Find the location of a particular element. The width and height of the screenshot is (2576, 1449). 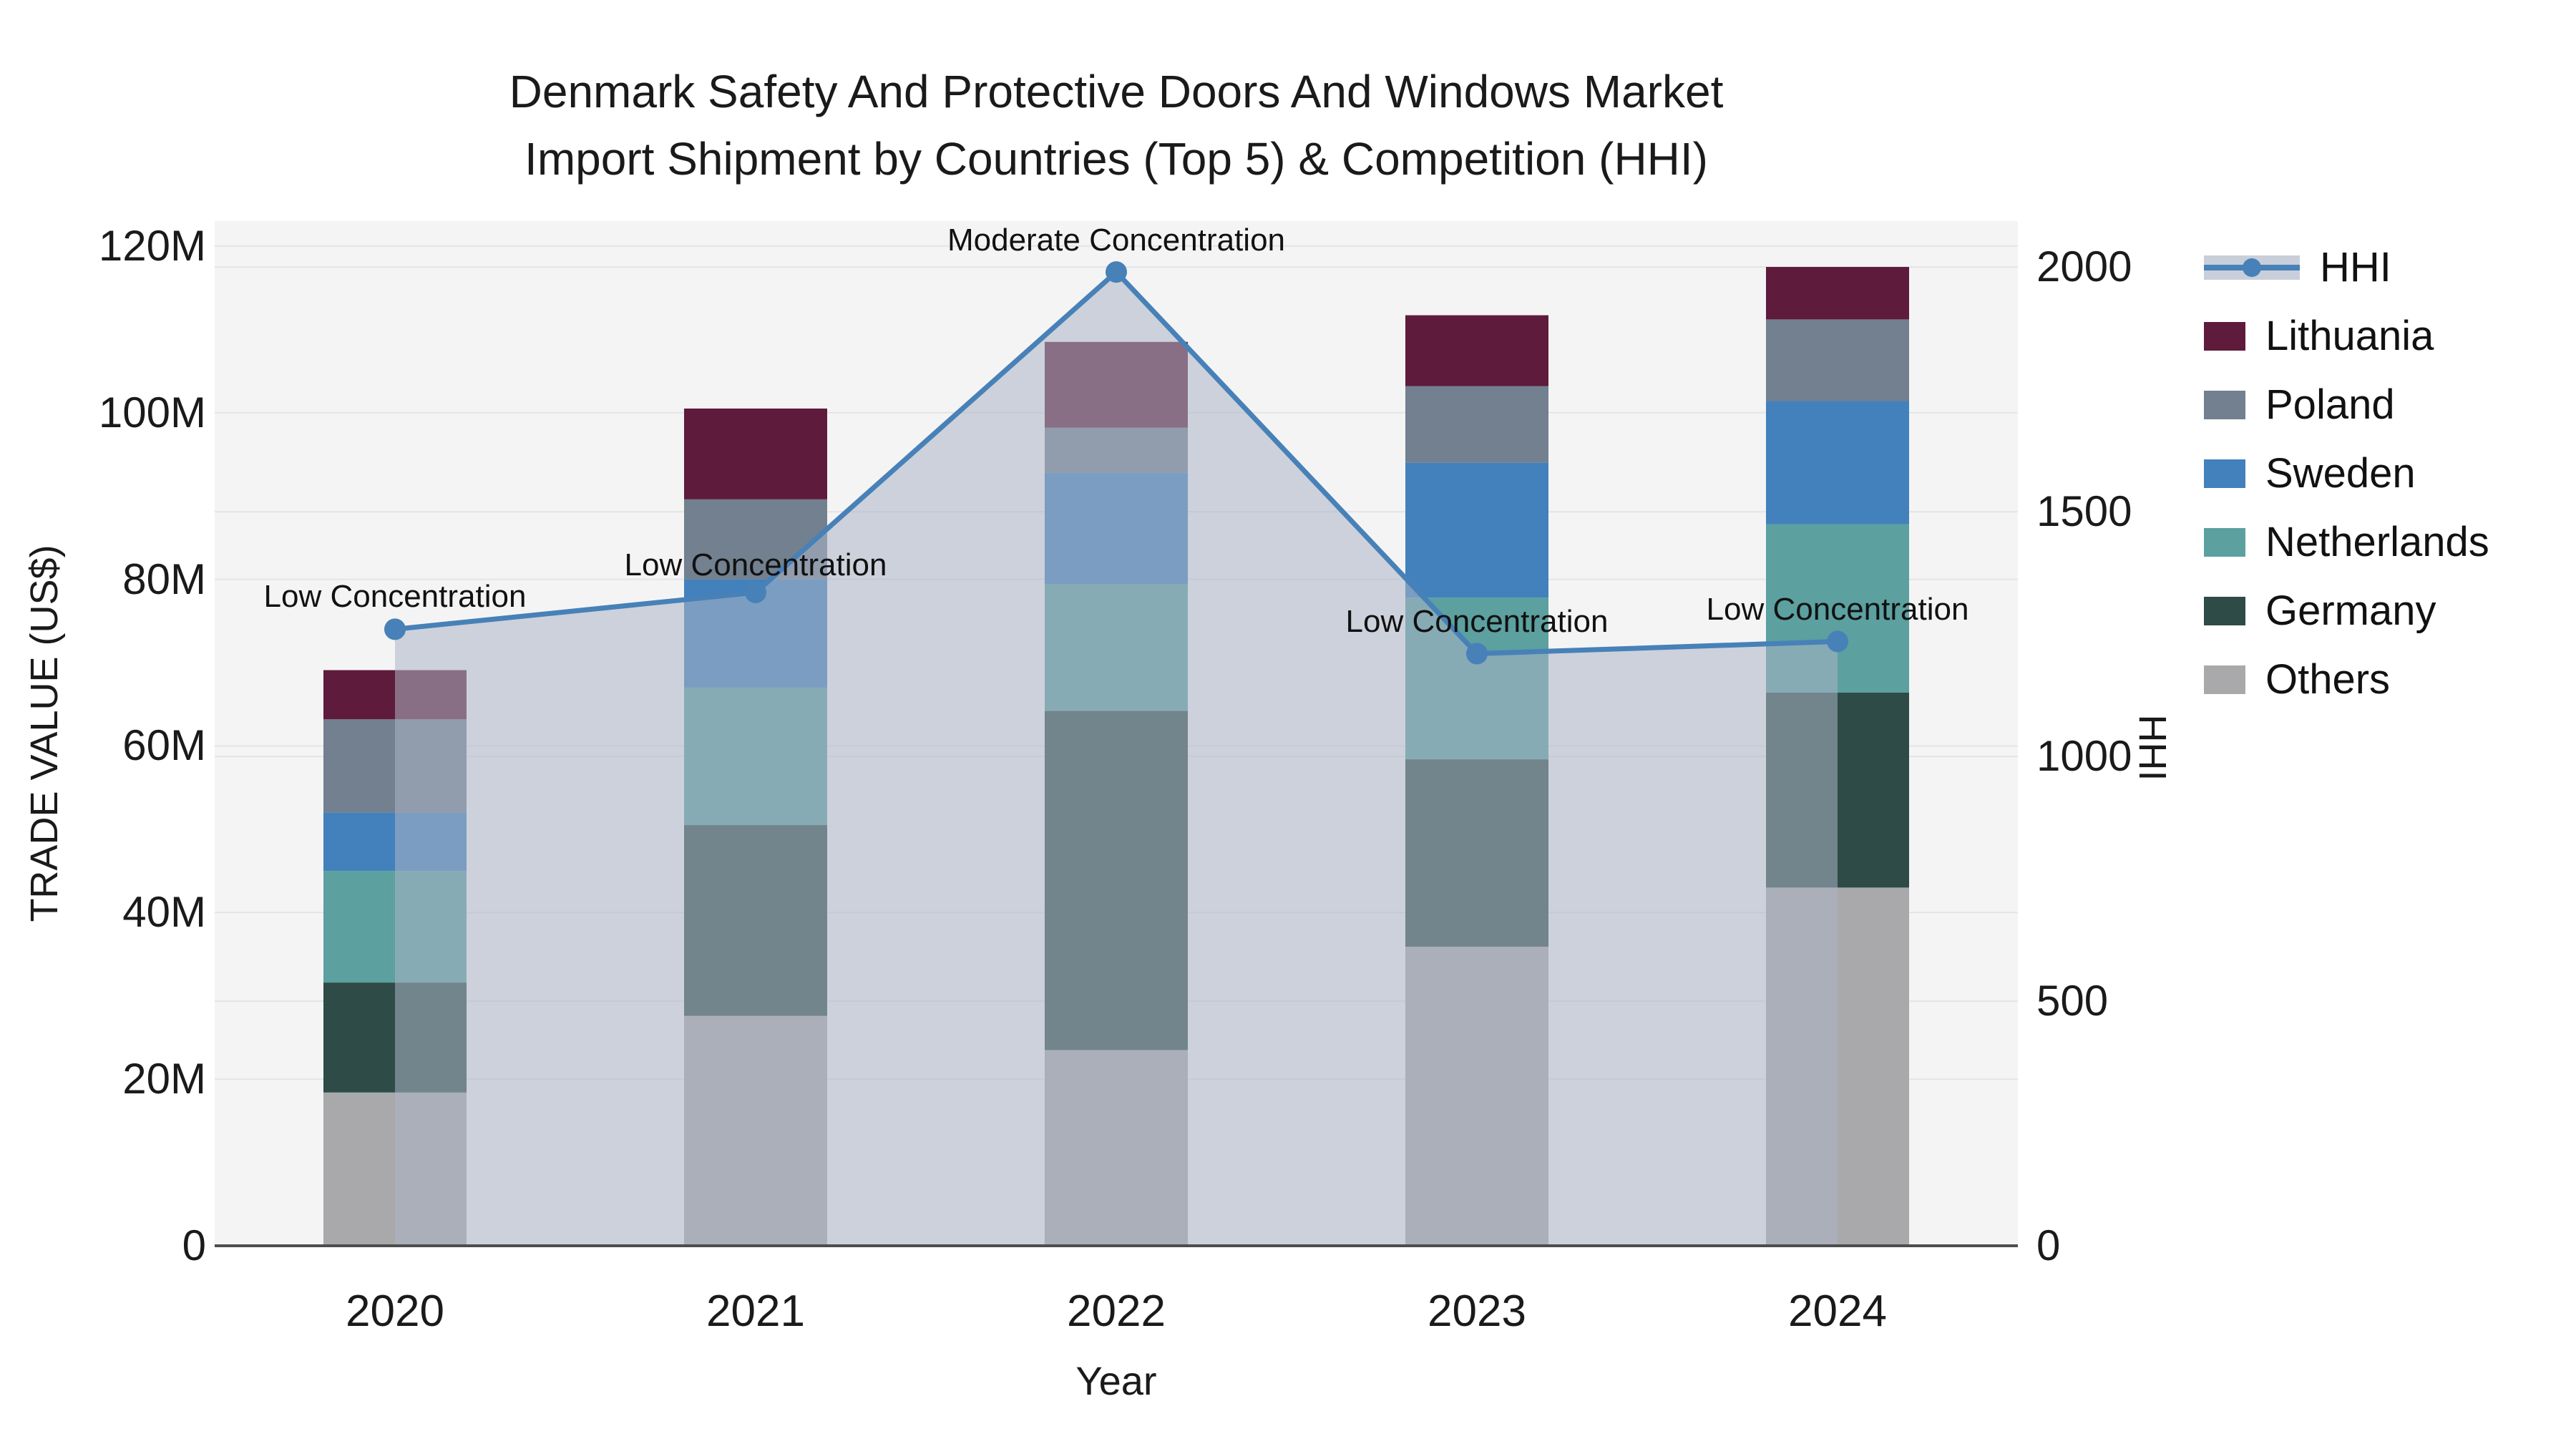

annotation-2021: Low Concentration is located at coordinates (755, 565).